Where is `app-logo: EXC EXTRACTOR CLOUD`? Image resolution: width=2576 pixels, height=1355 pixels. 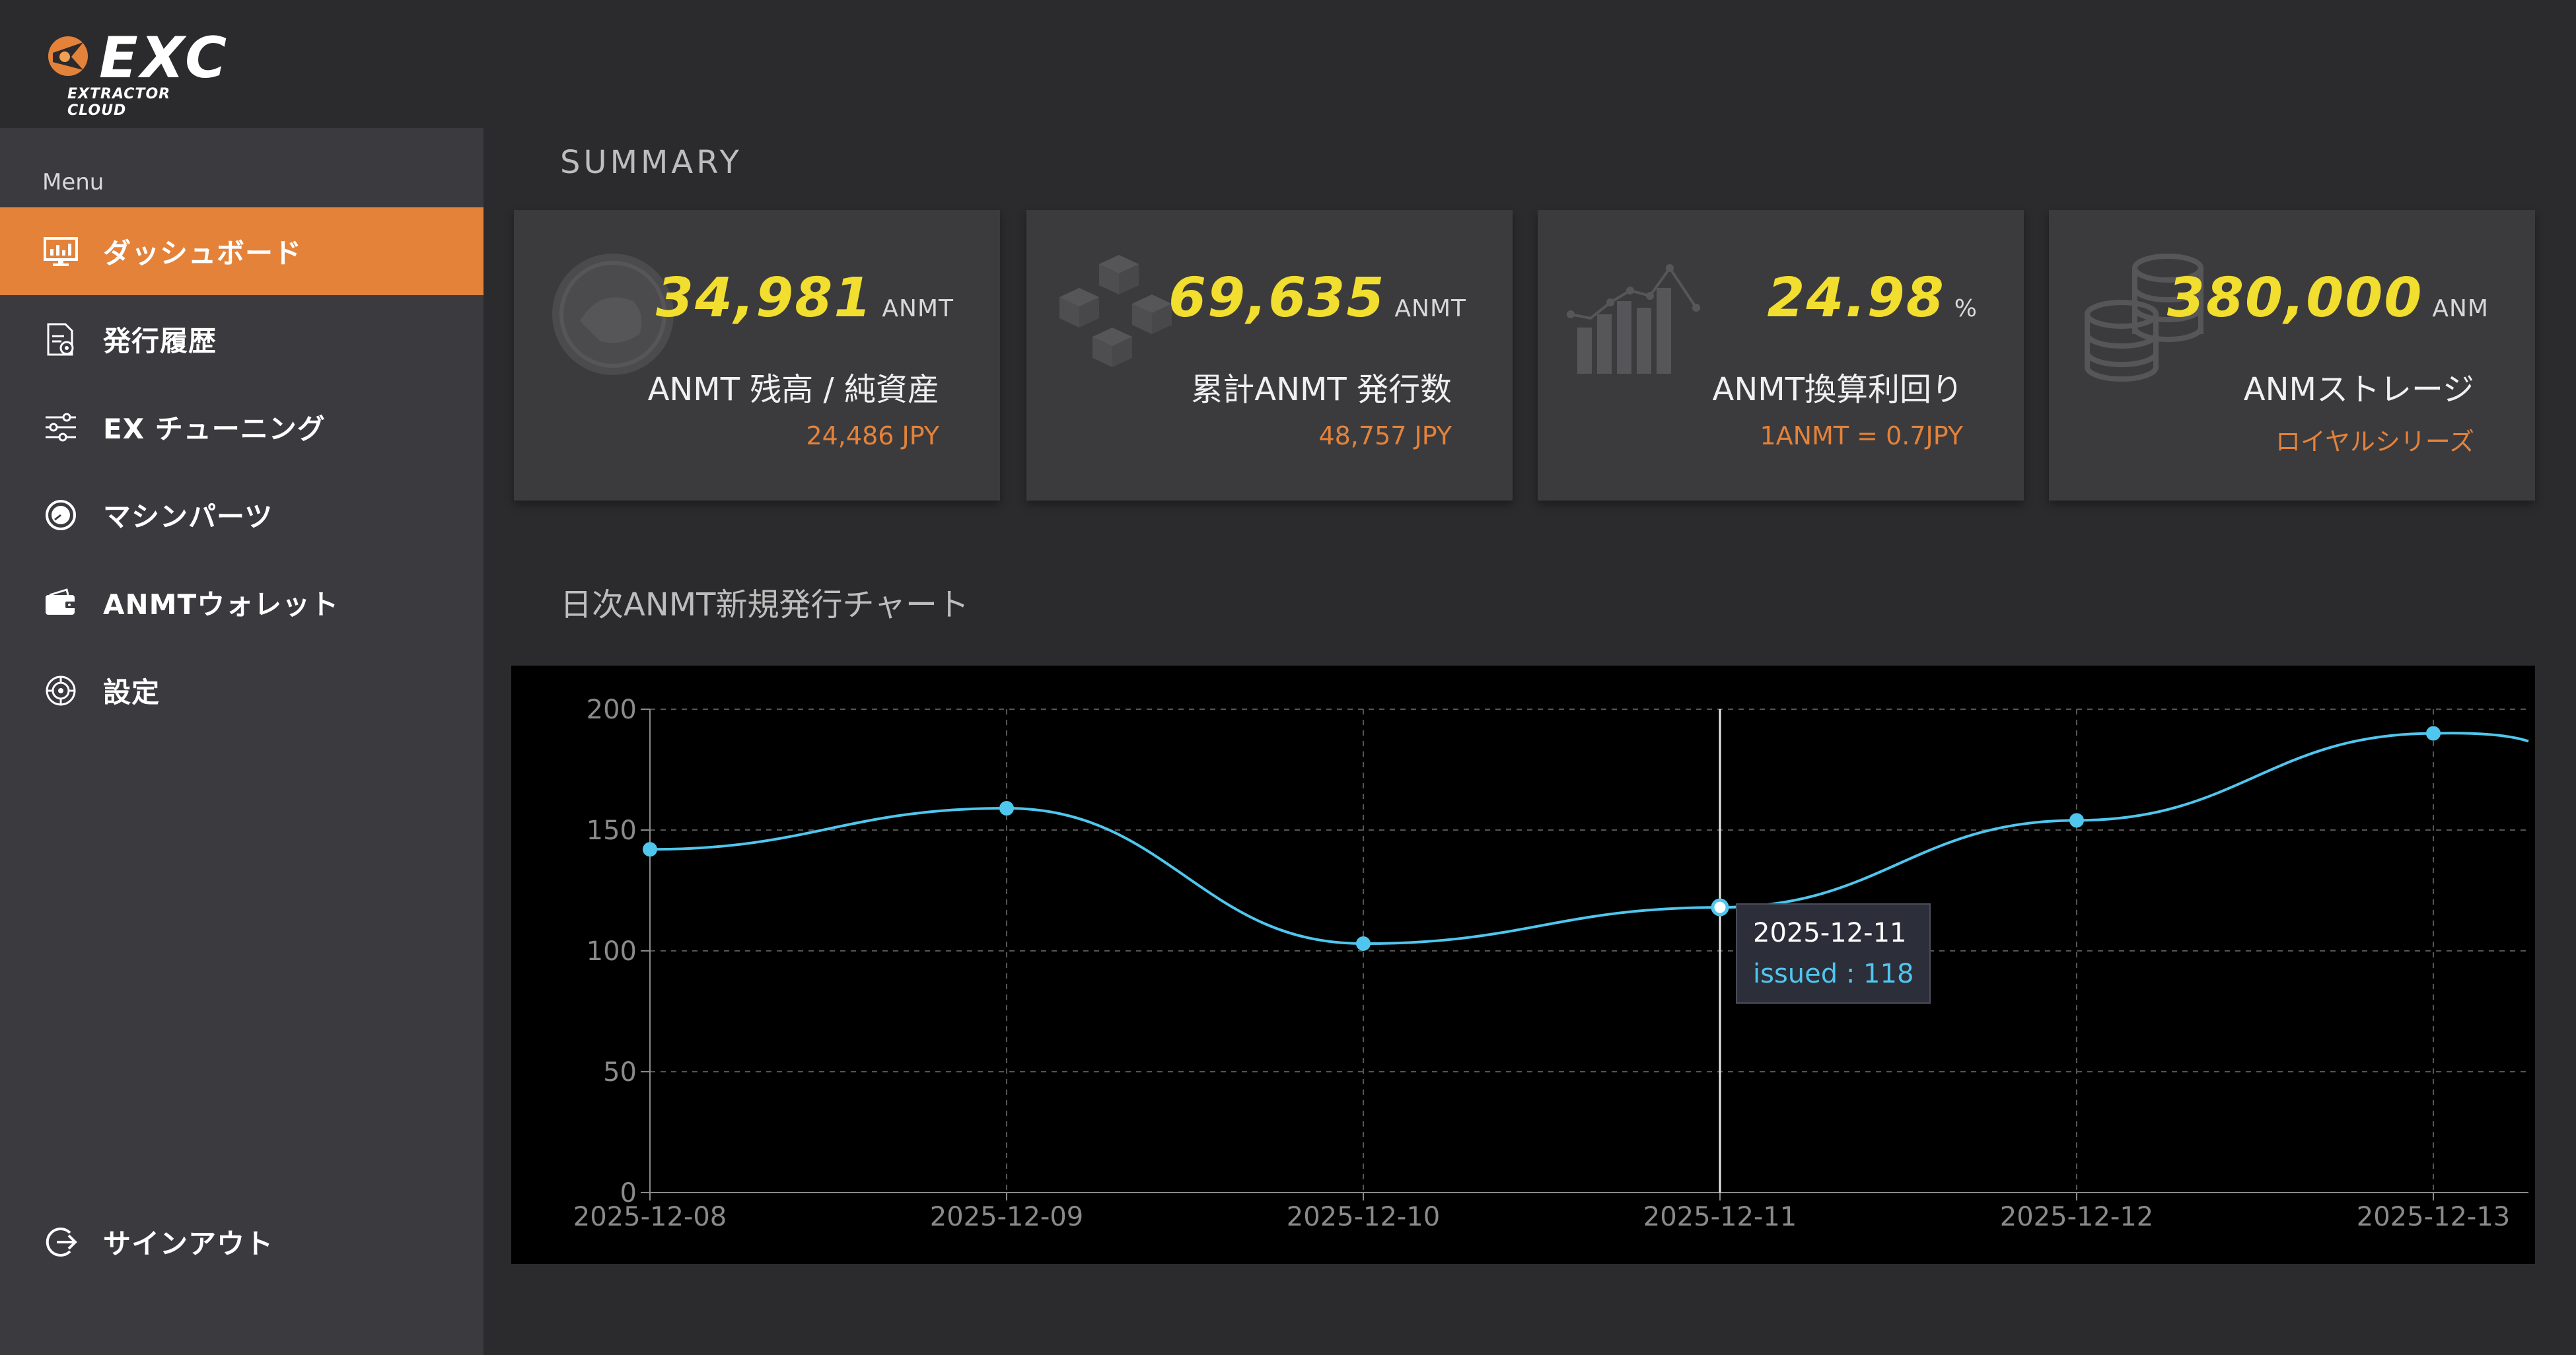 app-logo: EXC EXTRACTOR CLOUD is located at coordinates (136, 72).